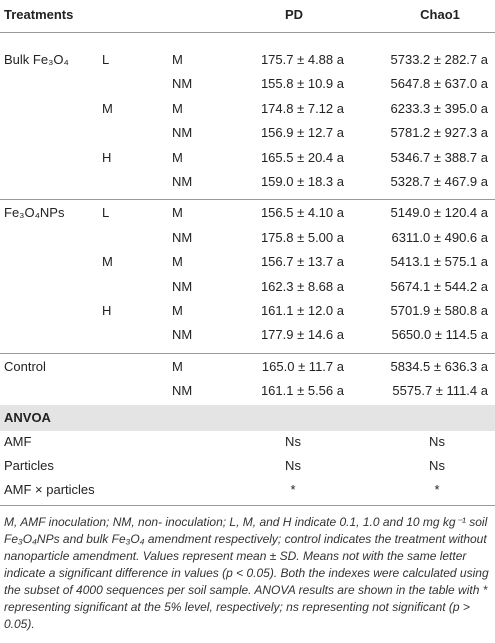 This screenshot has height=643, width=495. Describe the element at coordinates (247, 418) in the screenshot. I see `anova-band` at that location.